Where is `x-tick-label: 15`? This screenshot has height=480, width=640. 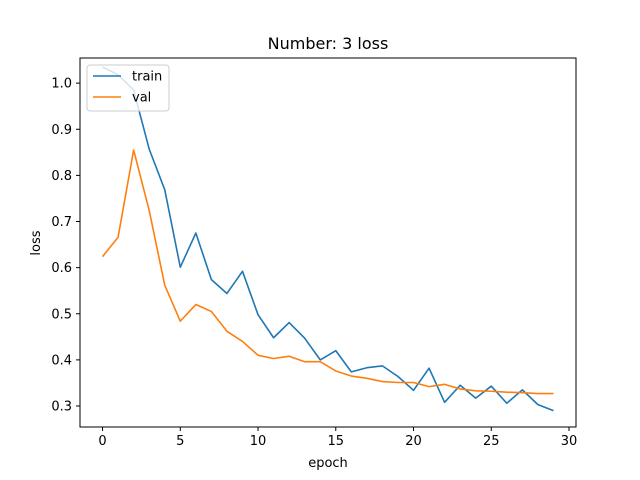 x-tick-label: 15 is located at coordinates (336, 441).